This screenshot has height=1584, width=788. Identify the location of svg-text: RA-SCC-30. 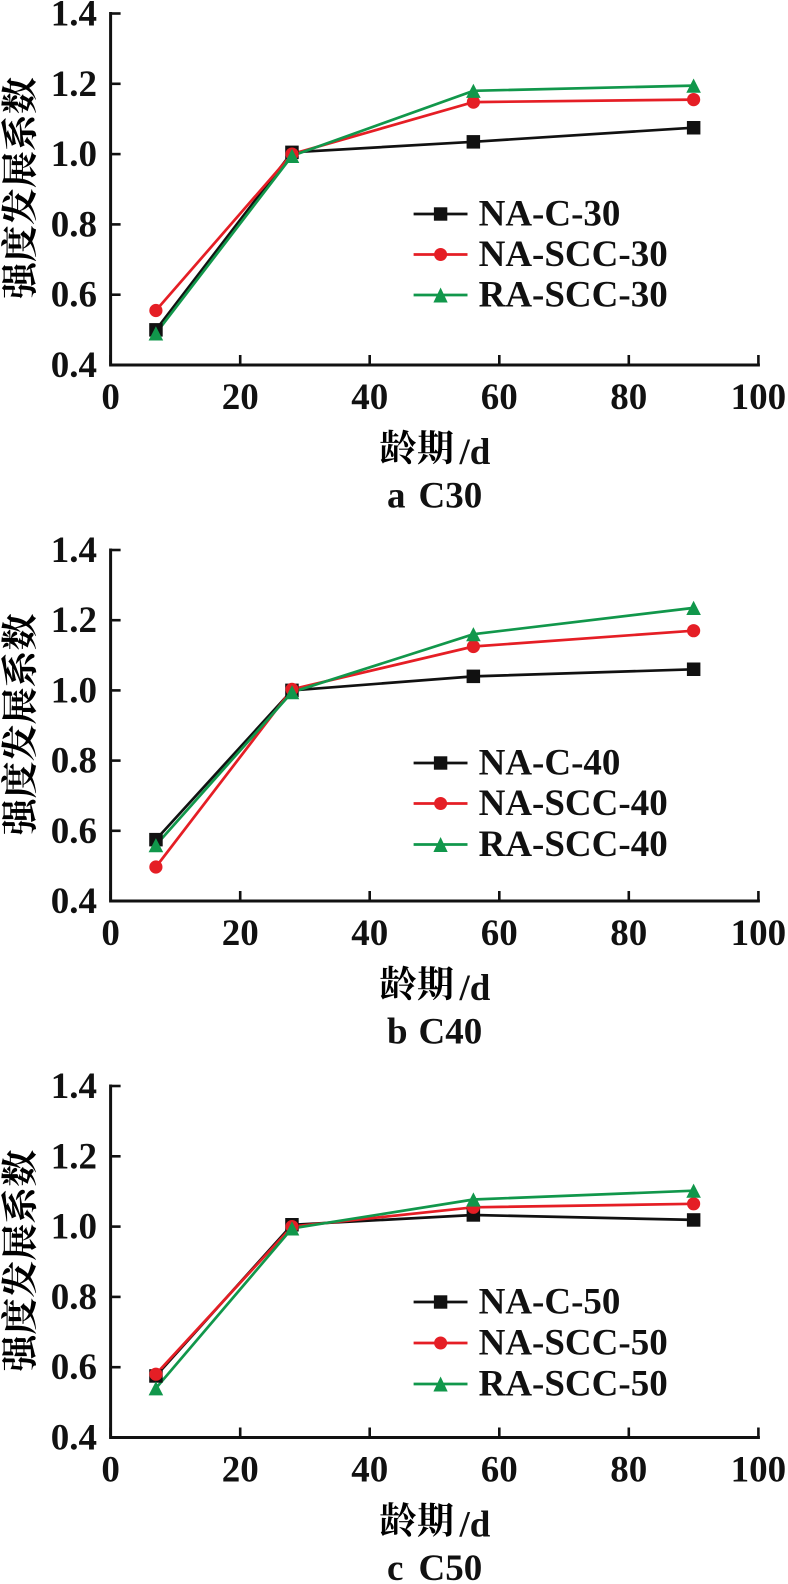
(573, 295).